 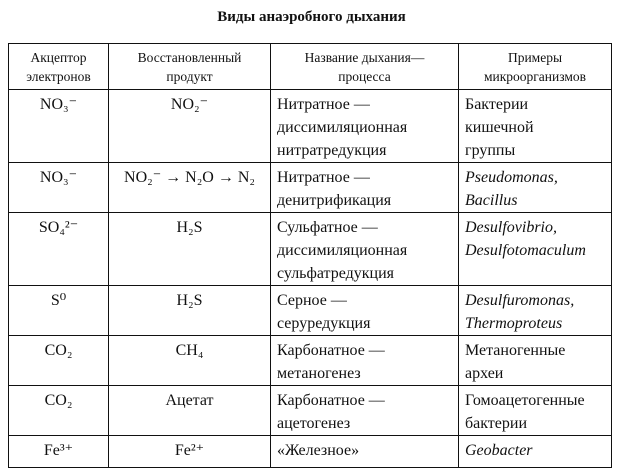 What do you see at coordinates (535, 126) in the screenshot?
I see `examples-cell: Бактерии кишечной группы` at bounding box center [535, 126].